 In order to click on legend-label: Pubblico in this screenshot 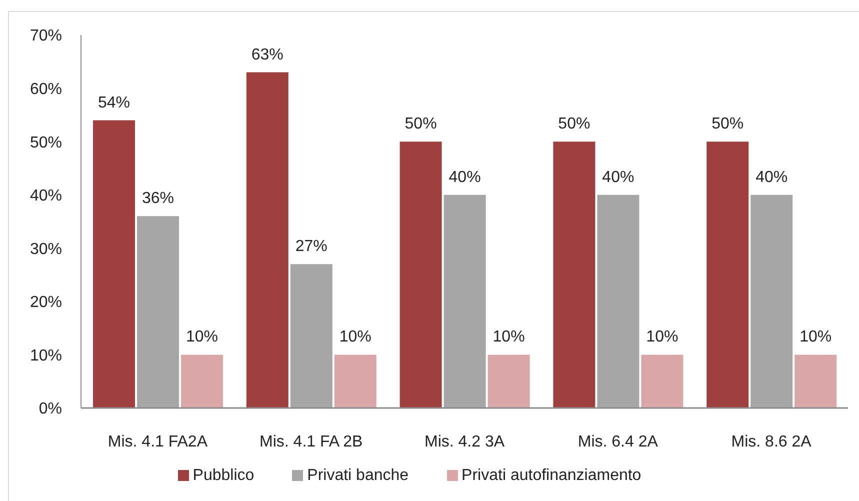, I will do `click(223, 475)`.